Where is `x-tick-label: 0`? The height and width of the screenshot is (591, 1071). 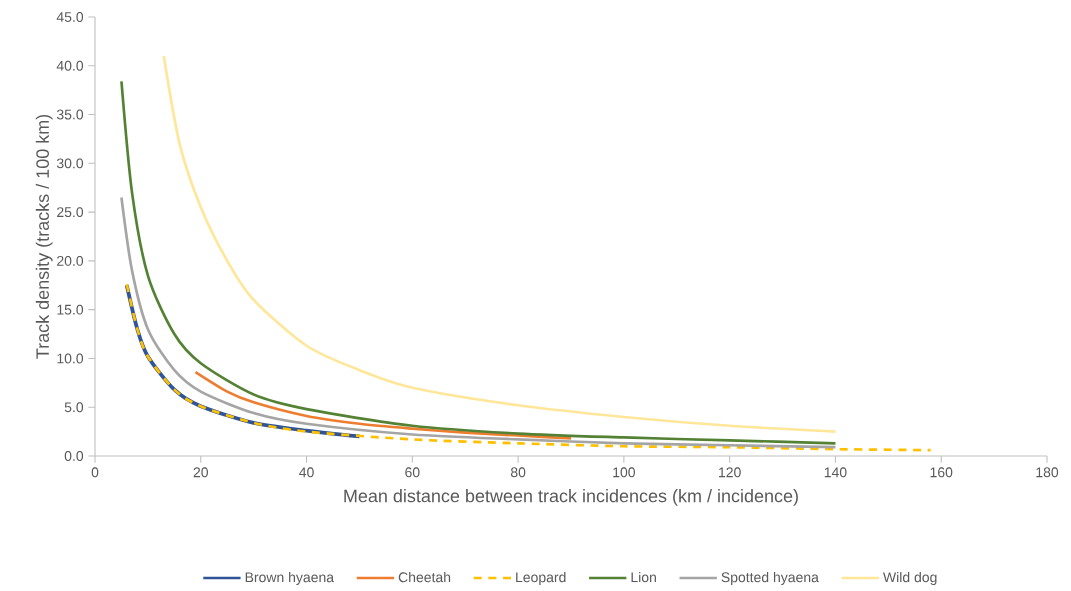 x-tick-label: 0 is located at coordinates (95, 472).